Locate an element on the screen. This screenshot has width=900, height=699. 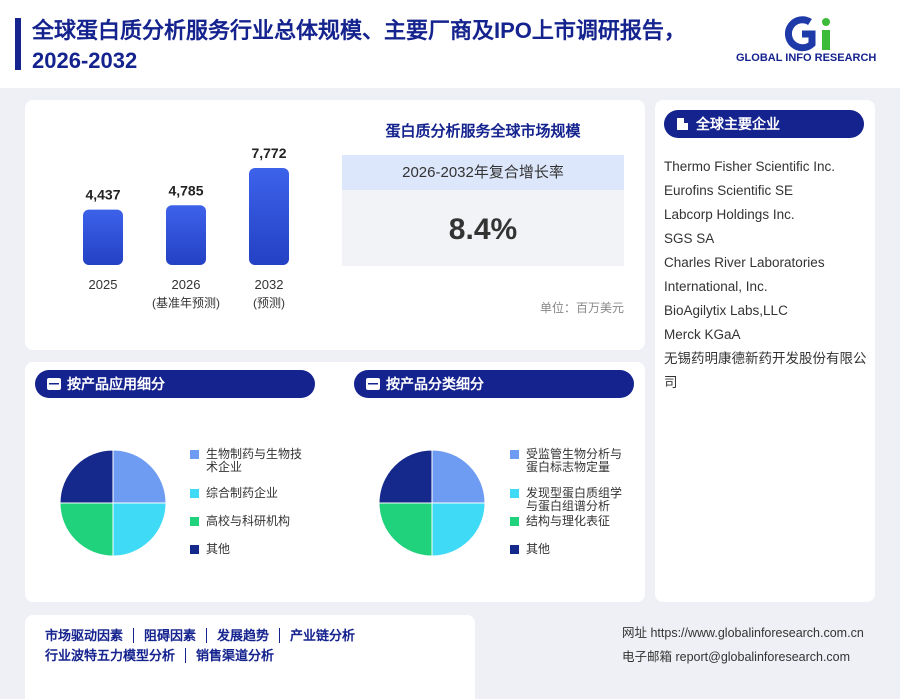
accent-bar is located at coordinates (18, 44).